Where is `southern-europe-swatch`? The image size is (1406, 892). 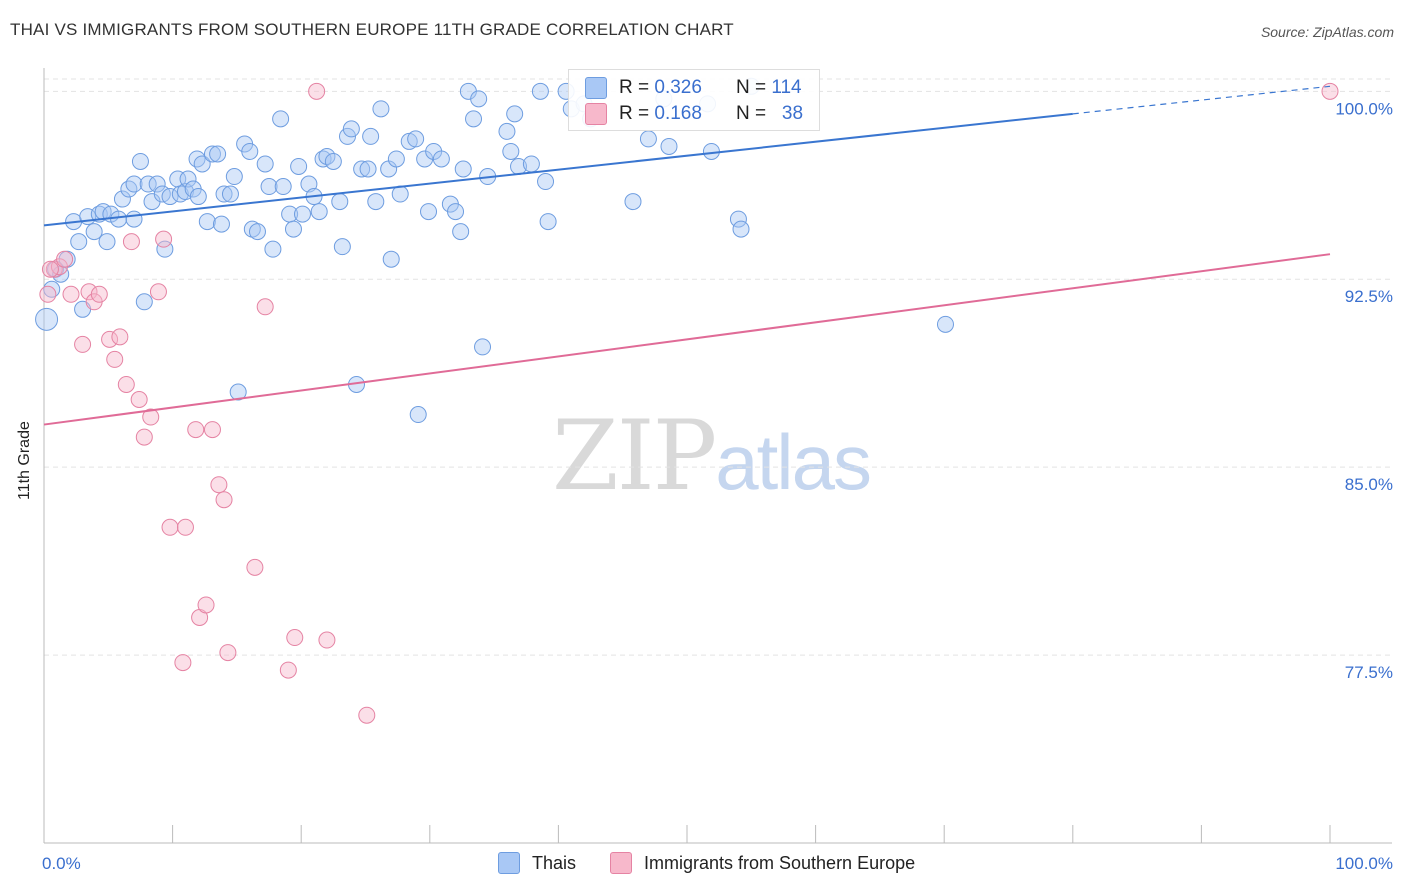 southern-europe-swatch is located at coordinates (596, 114).